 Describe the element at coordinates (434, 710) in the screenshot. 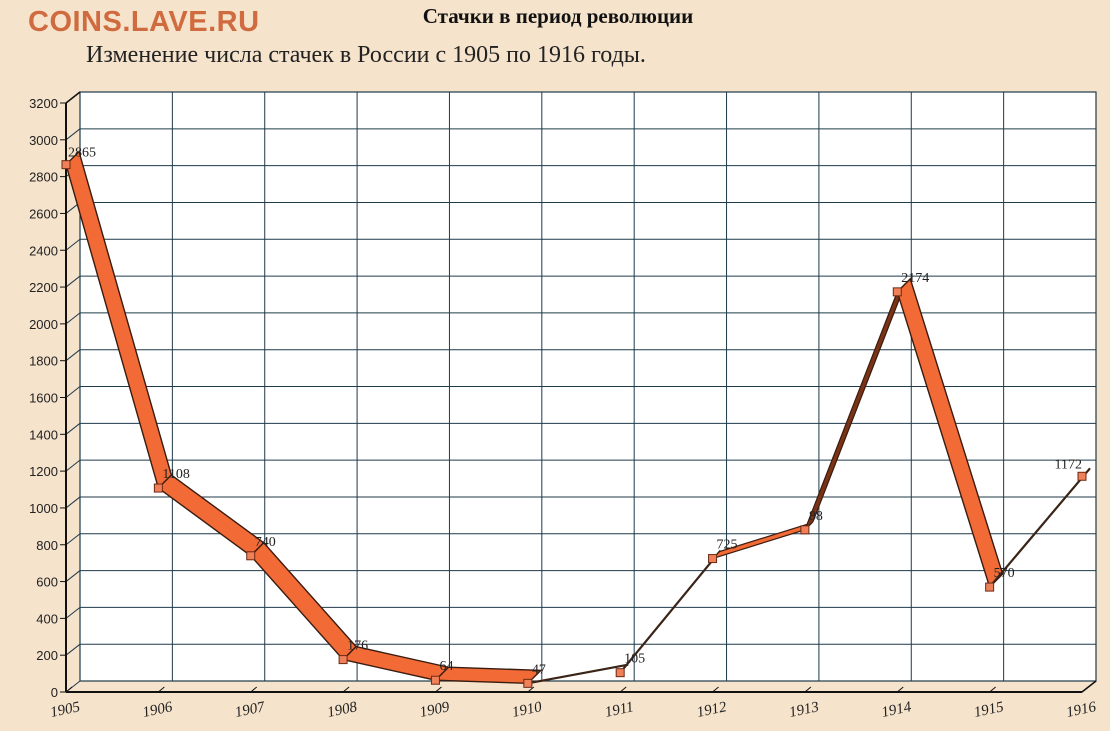

I see `x-tick-label: 1909` at that location.